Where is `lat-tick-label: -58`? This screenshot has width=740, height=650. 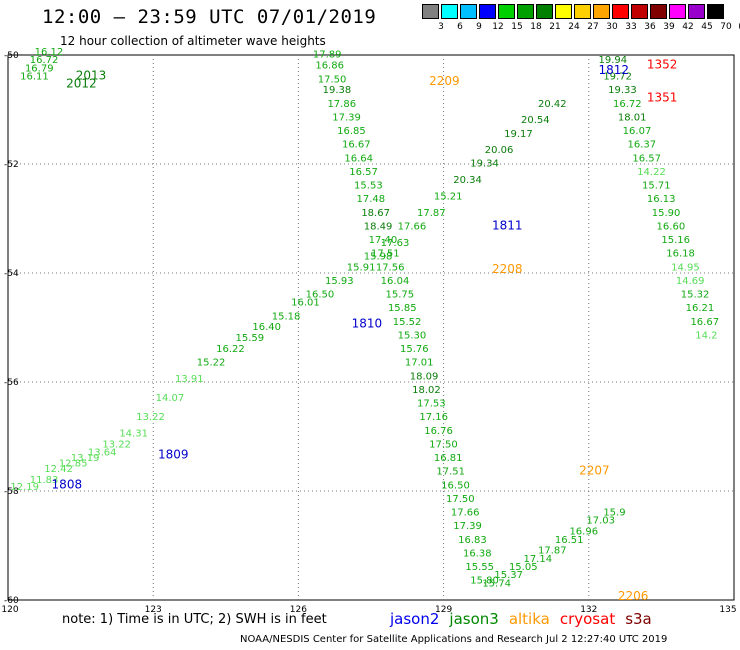 lat-tick-label: -58 is located at coordinates (11, 492).